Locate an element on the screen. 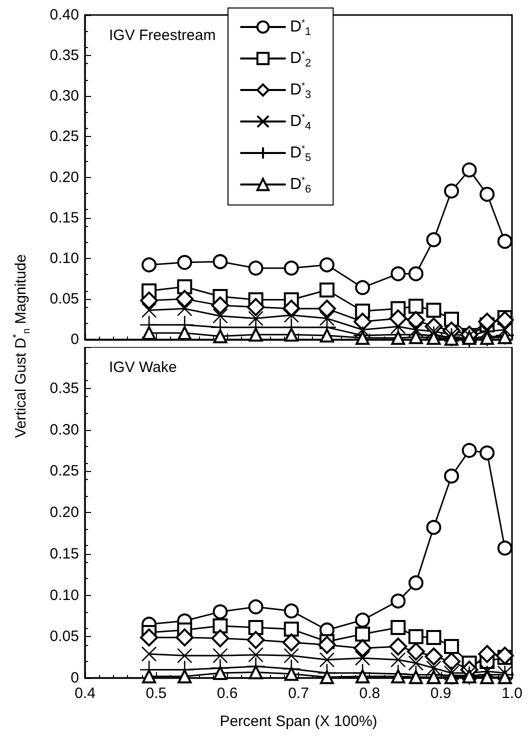  x-tick-label: 0.6 is located at coordinates (227, 693).